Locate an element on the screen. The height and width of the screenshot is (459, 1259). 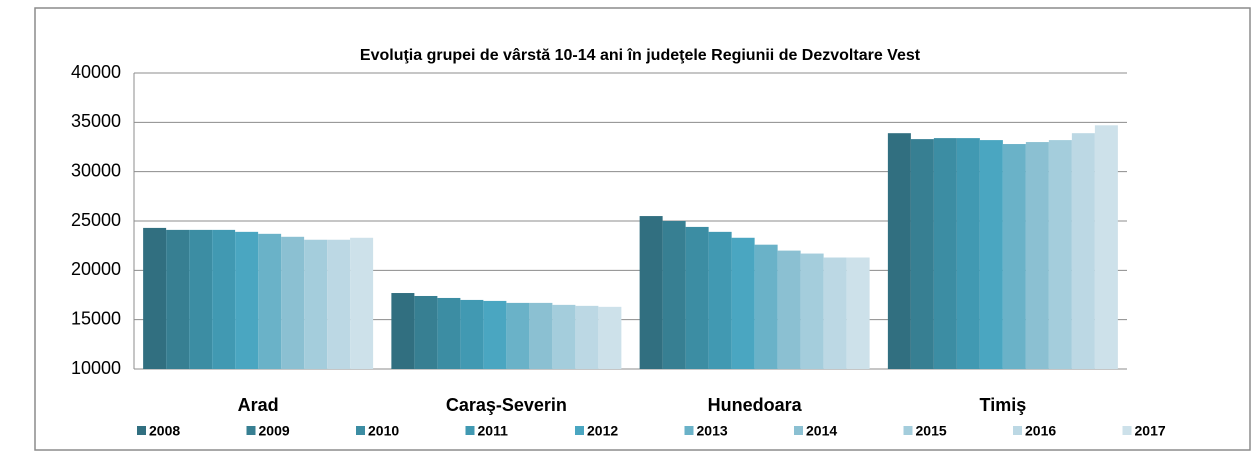
x-tick-label: Hunedoara is located at coordinates (755, 405).